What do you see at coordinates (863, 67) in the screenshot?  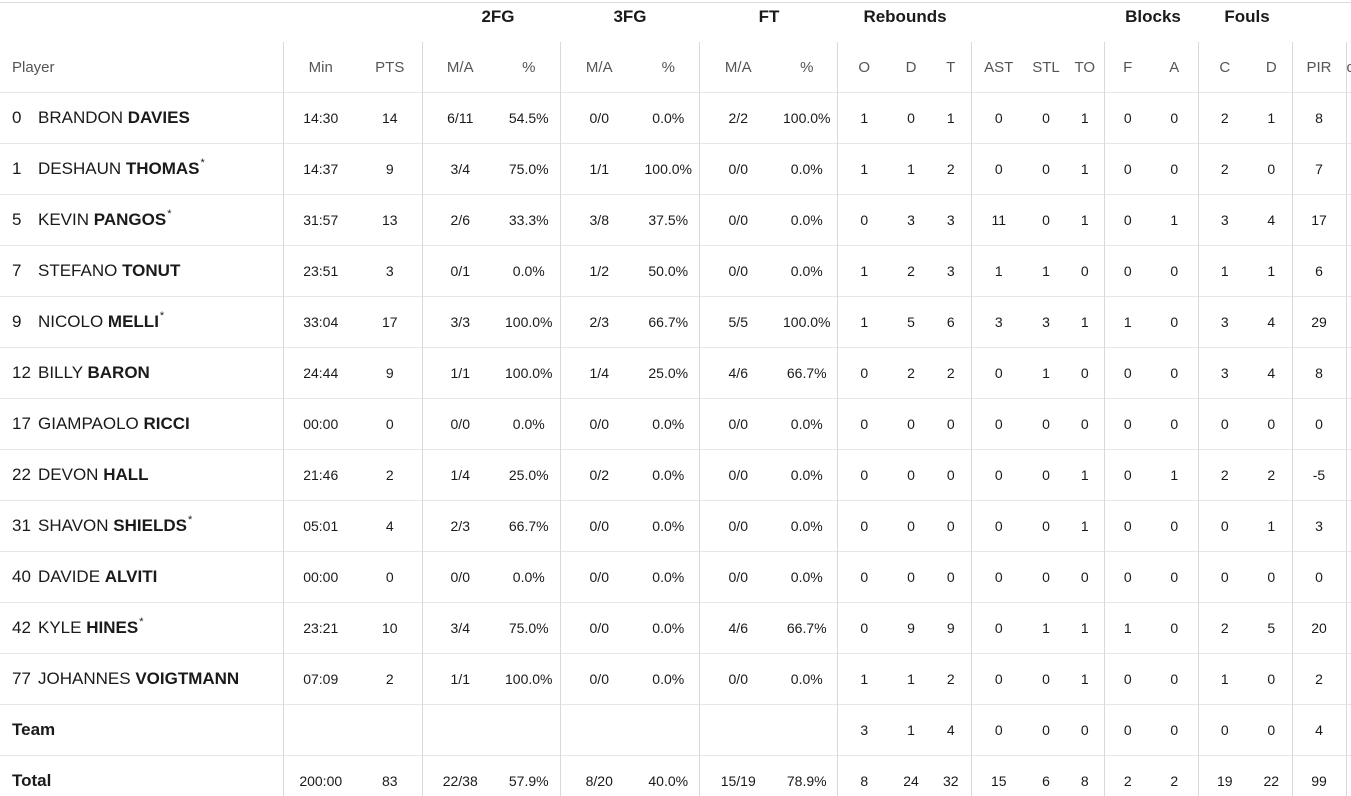 I see `col-header-reb-o: O` at bounding box center [863, 67].